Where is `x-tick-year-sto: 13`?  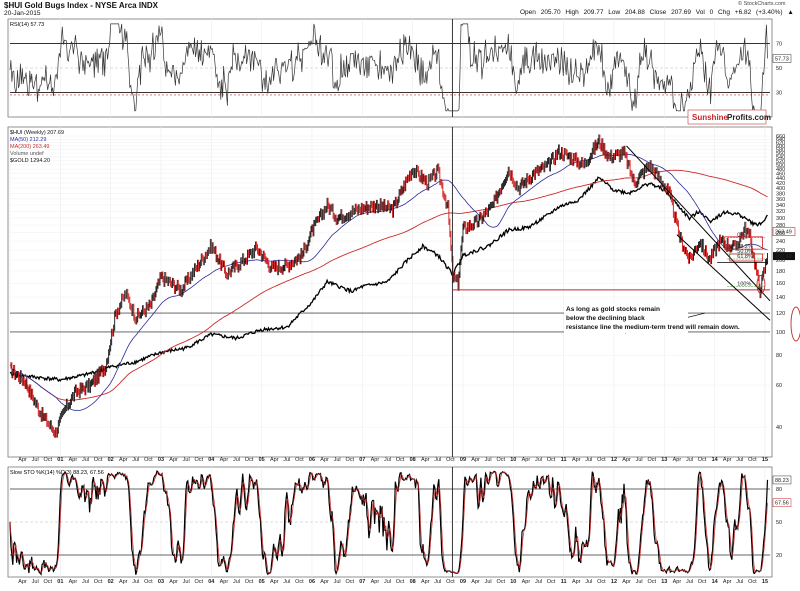
x-tick-year-sto: 13 is located at coordinates (664, 582).